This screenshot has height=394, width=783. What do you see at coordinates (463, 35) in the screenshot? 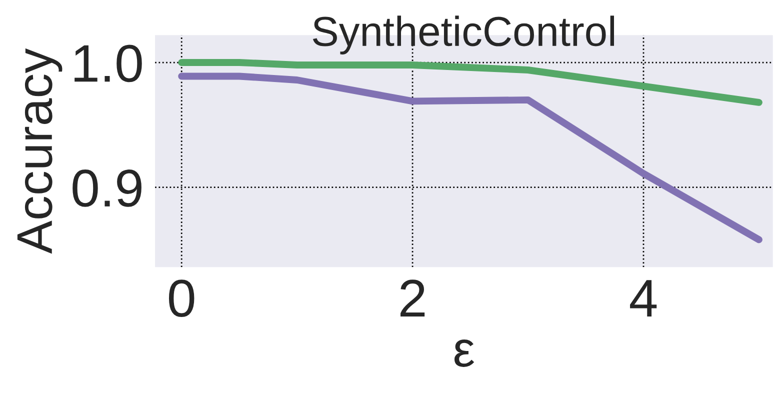
I see `chart-title: SyntheticControl` at bounding box center [463, 35].